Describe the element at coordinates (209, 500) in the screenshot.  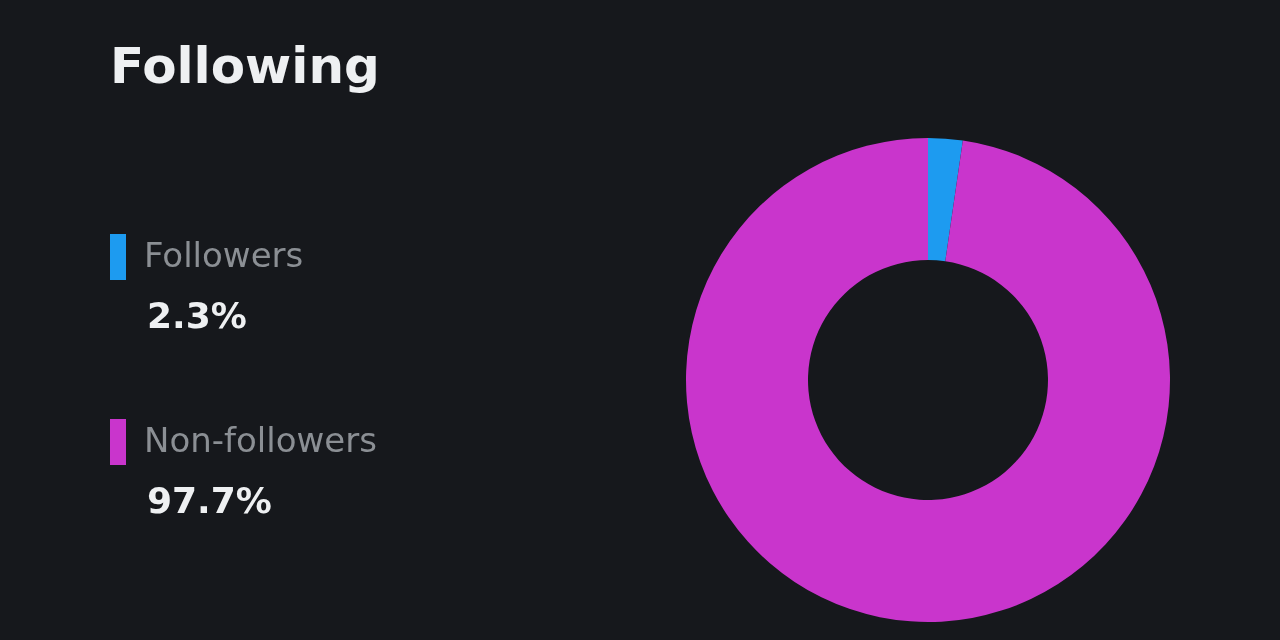
I see `data-label: 97.7%` at that location.